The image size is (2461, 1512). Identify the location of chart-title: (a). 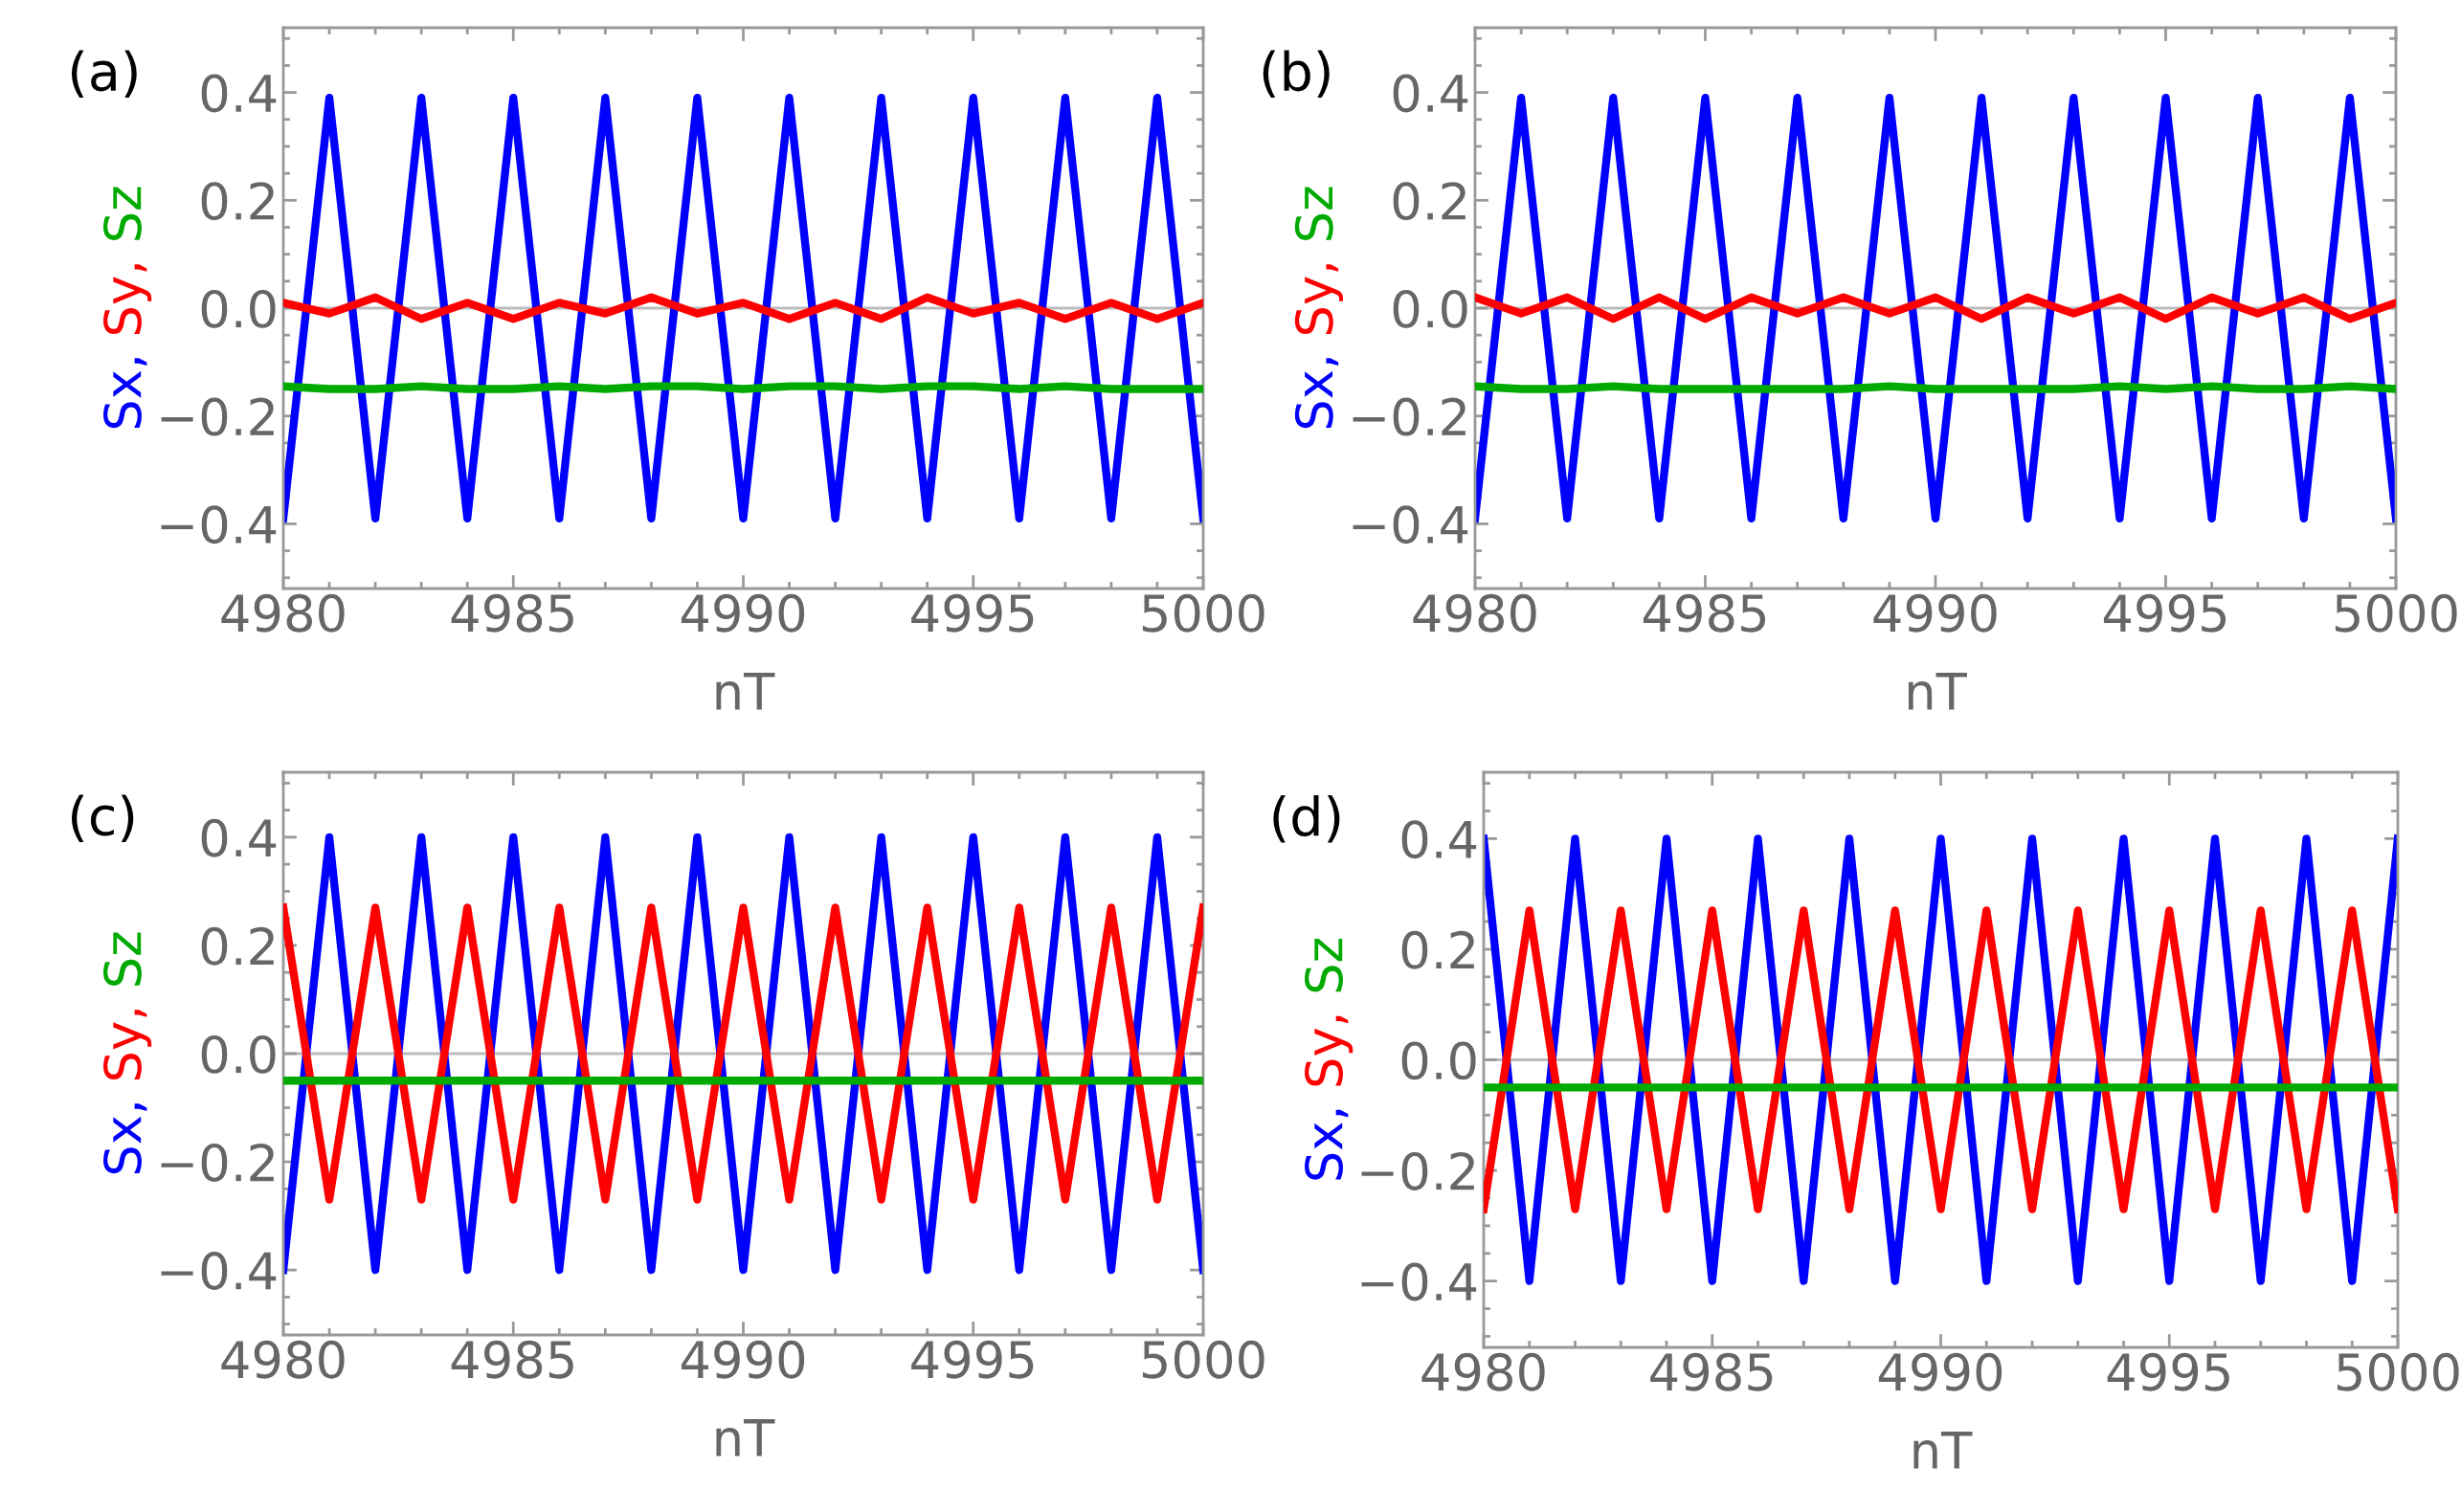
(104, 74).